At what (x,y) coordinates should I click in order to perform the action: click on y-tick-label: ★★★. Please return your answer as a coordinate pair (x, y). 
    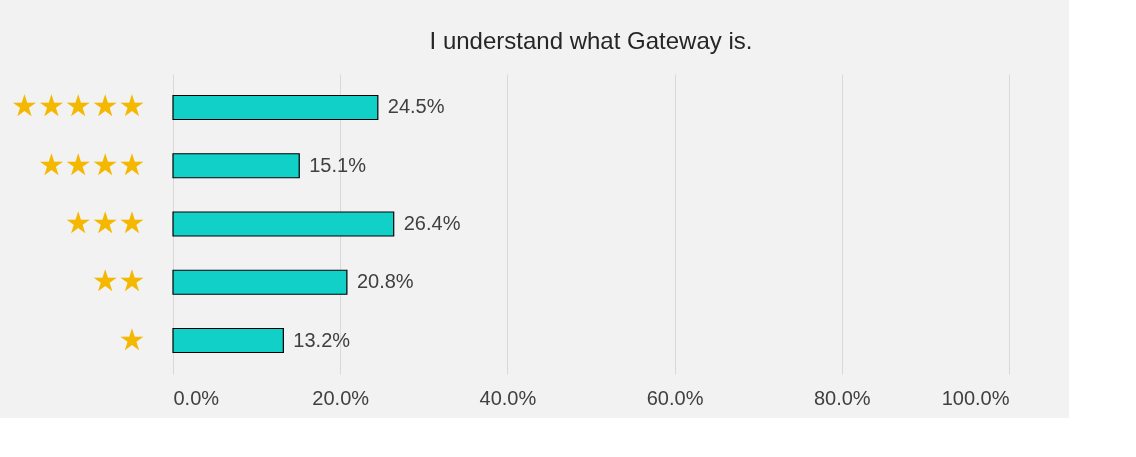
    Looking at the image, I should click on (105, 222).